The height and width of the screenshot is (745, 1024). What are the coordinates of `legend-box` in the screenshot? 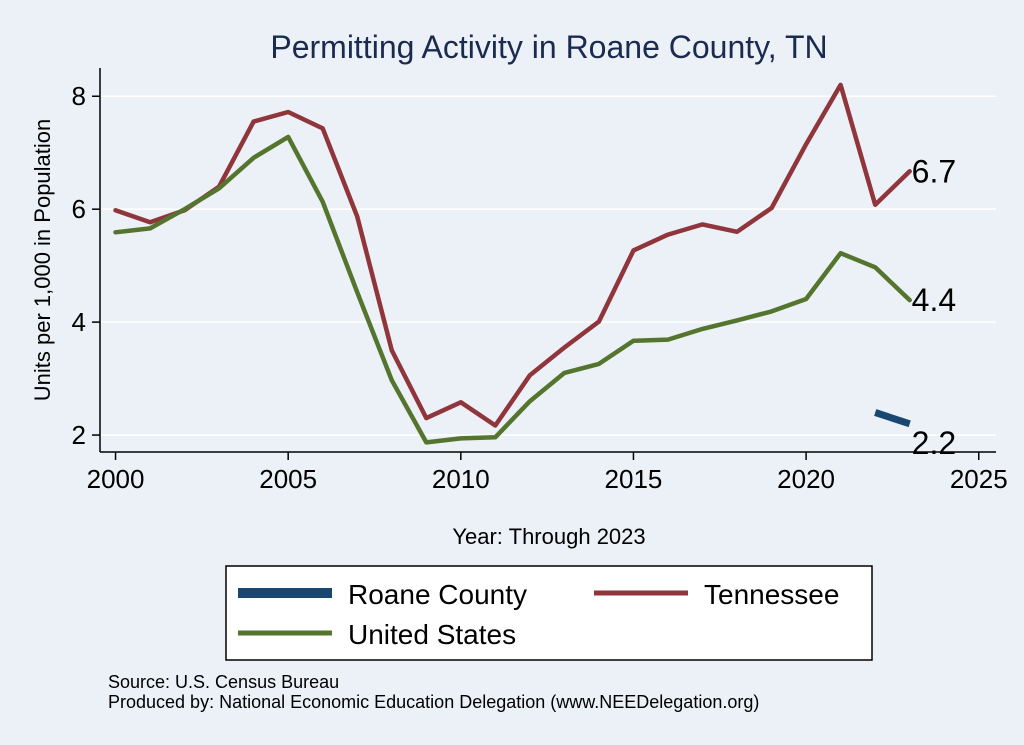 It's located at (549, 613).